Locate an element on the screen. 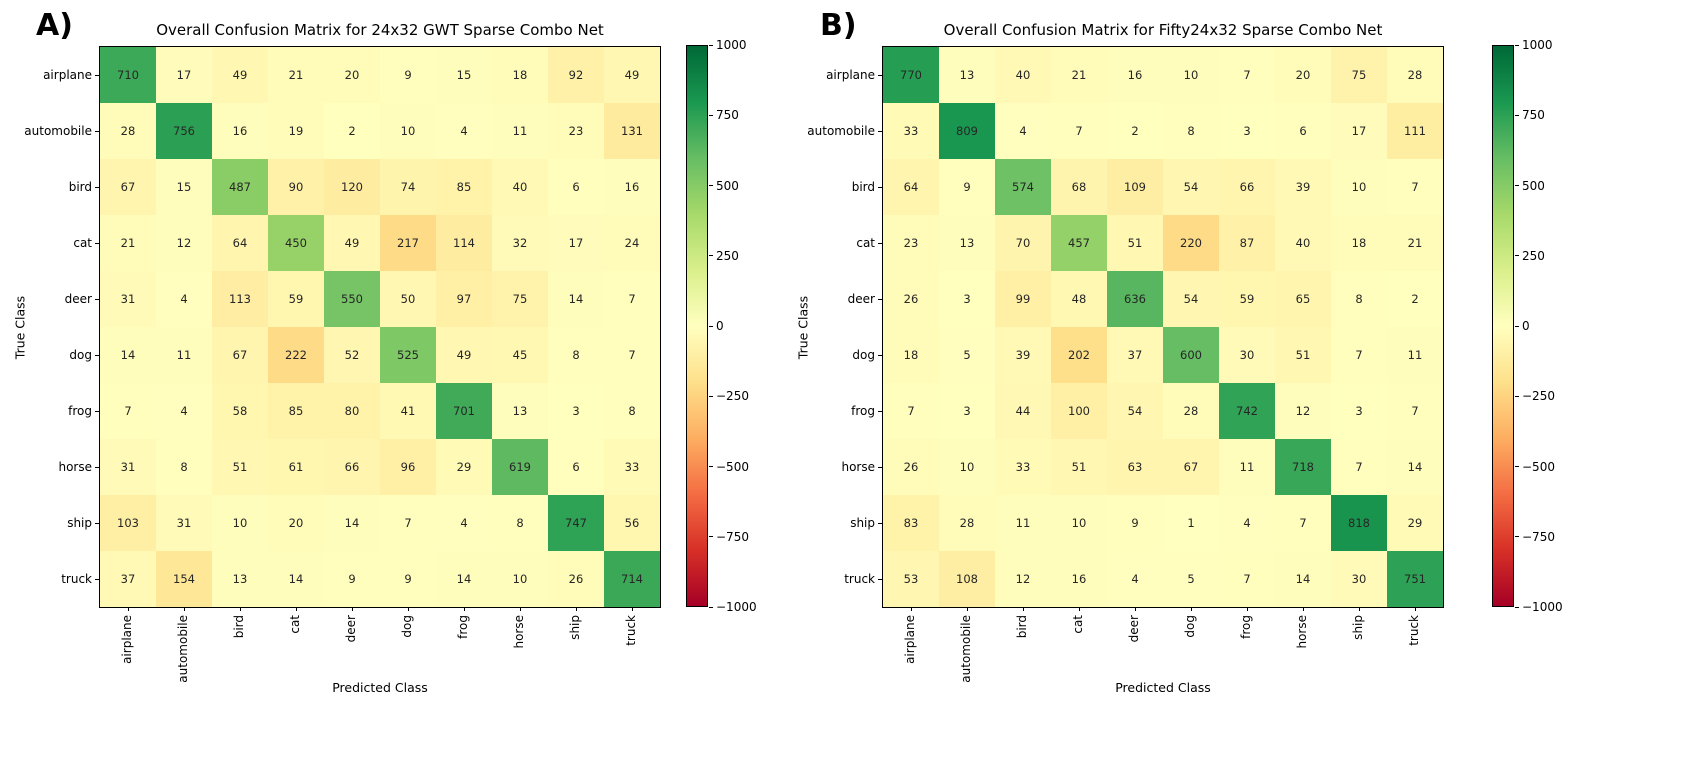 The image size is (1686, 764). x-tick-label: deer is located at coordinates (351, 629).